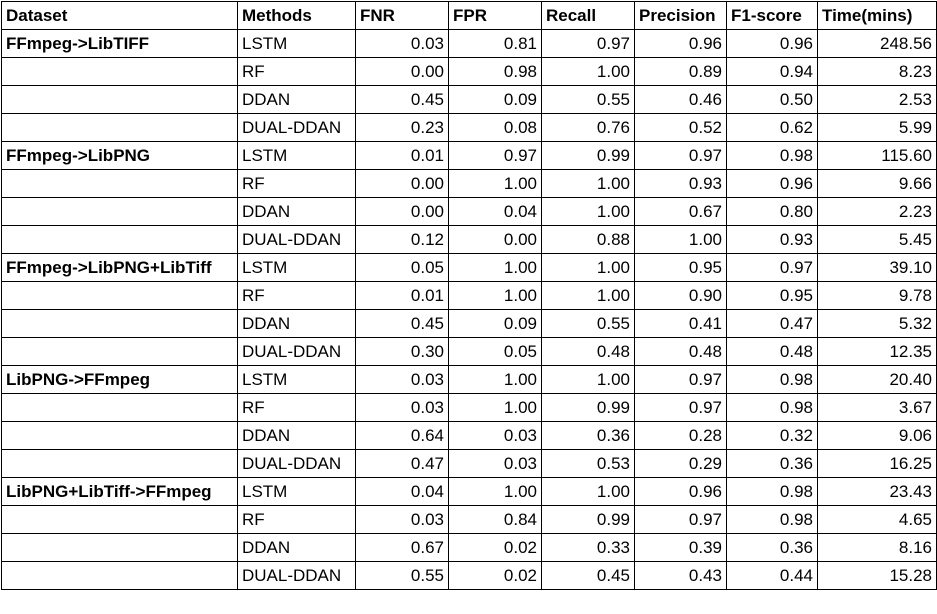 The width and height of the screenshot is (937, 614). What do you see at coordinates (119, 15) in the screenshot?
I see `header-dataset: Dataset` at bounding box center [119, 15].